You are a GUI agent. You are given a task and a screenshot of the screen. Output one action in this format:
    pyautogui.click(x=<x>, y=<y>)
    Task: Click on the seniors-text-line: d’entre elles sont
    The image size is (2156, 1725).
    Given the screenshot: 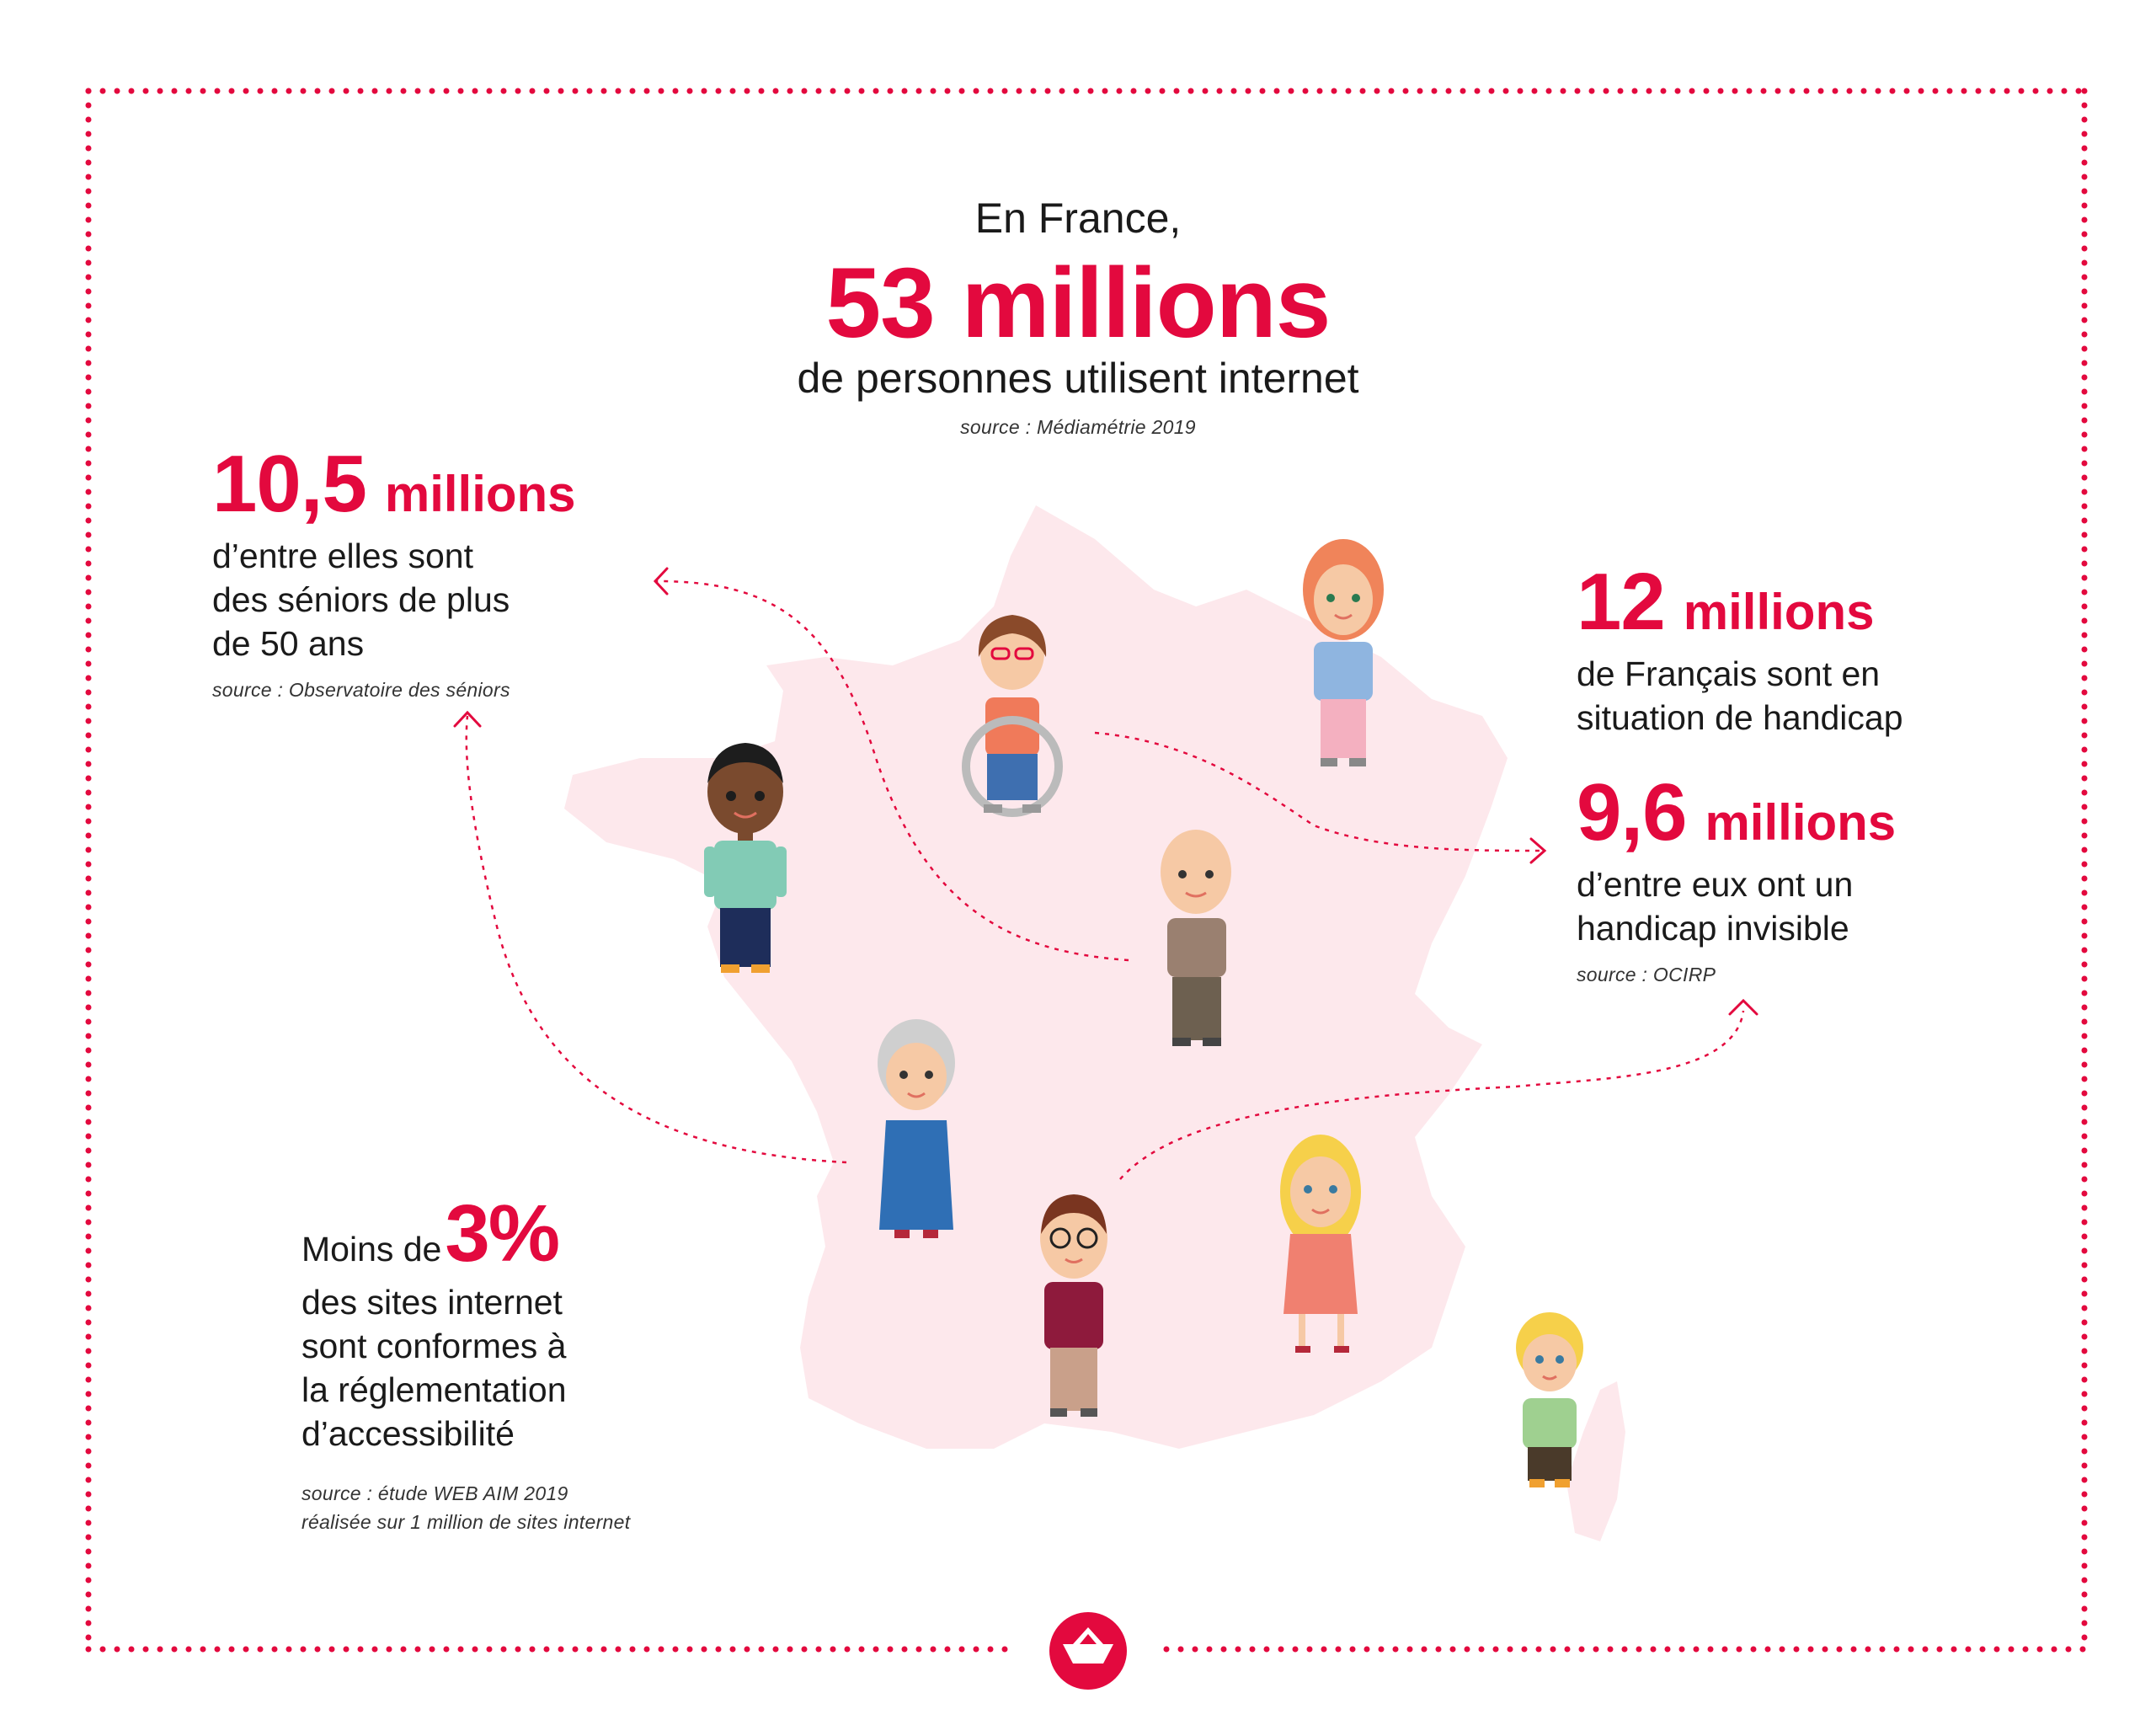 What is the action you would take?
    pyautogui.click(x=342, y=556)
    